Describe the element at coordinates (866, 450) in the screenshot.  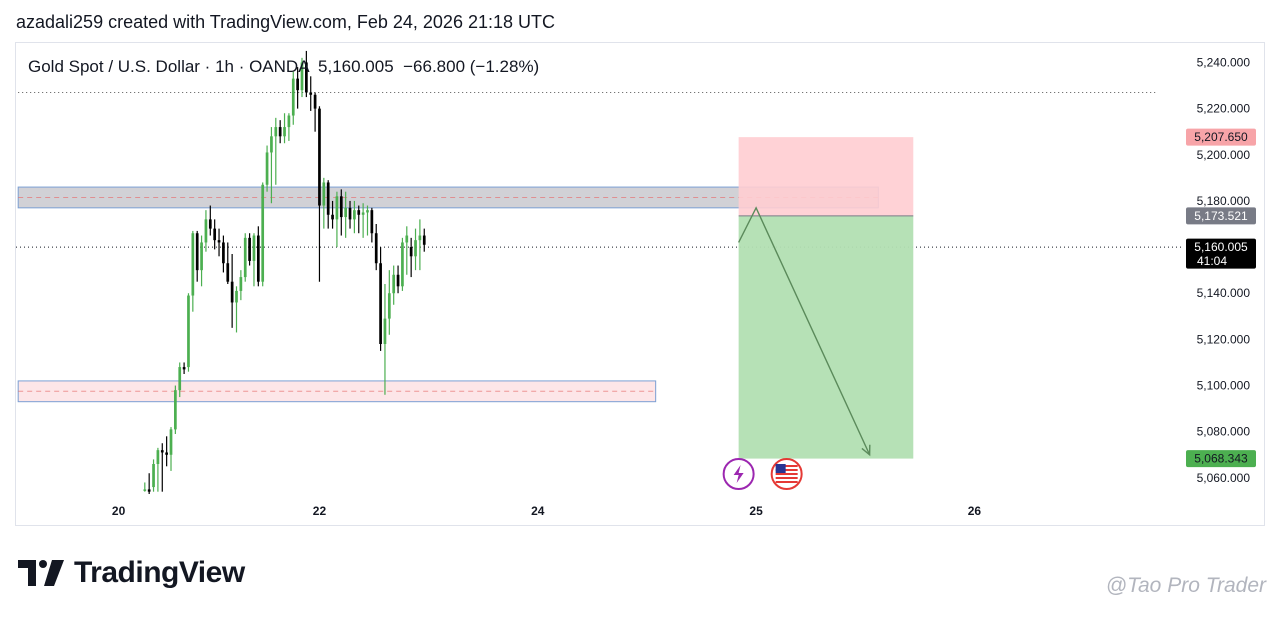
I see `arrow-head` at that location.